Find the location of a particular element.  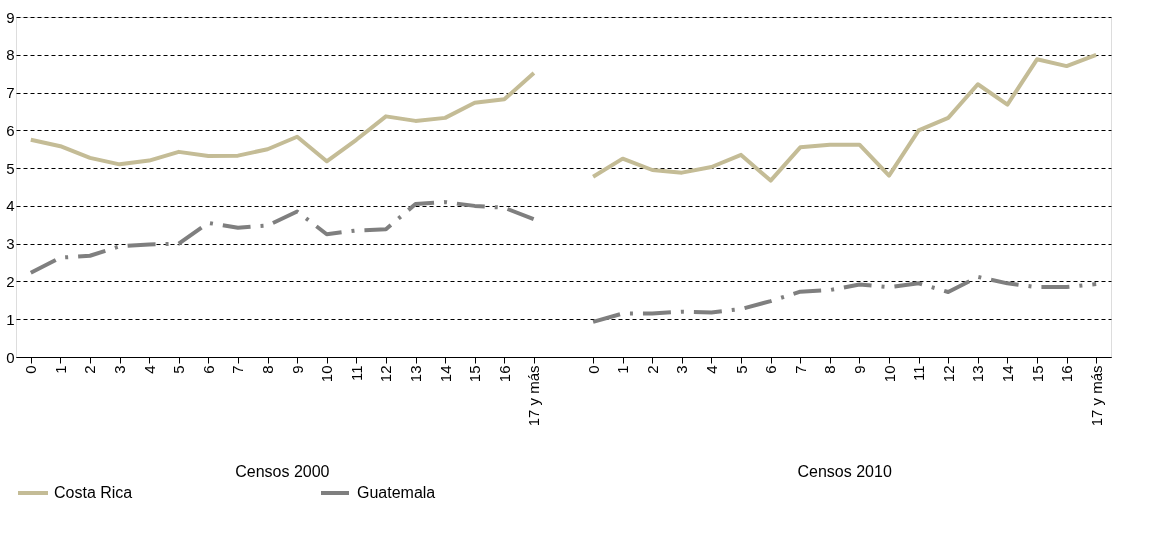

y-tick-label: 1 is located at coordinates (10, 319).